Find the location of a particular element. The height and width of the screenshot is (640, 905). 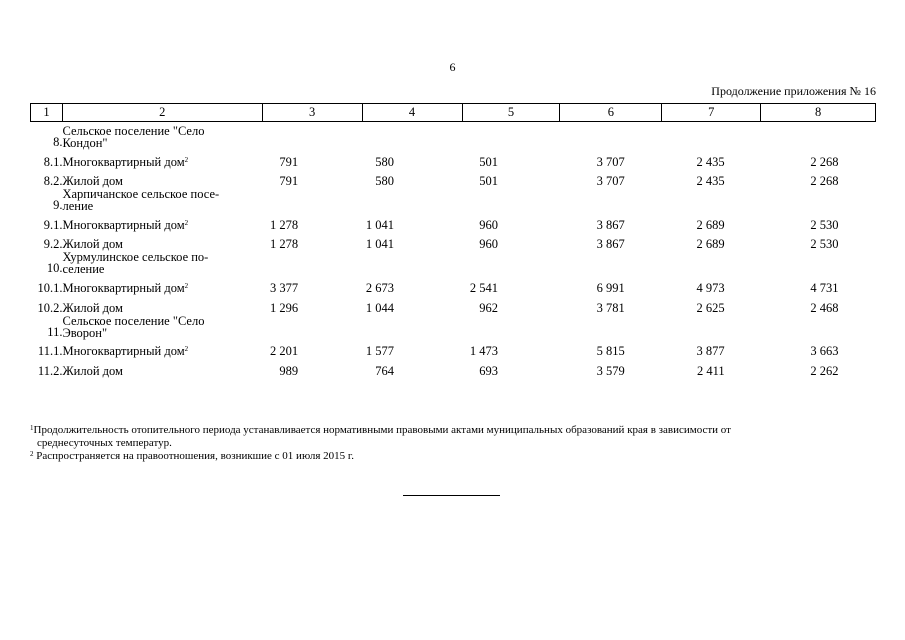

row-number: 8.2. is located at coordinates (53, 181).